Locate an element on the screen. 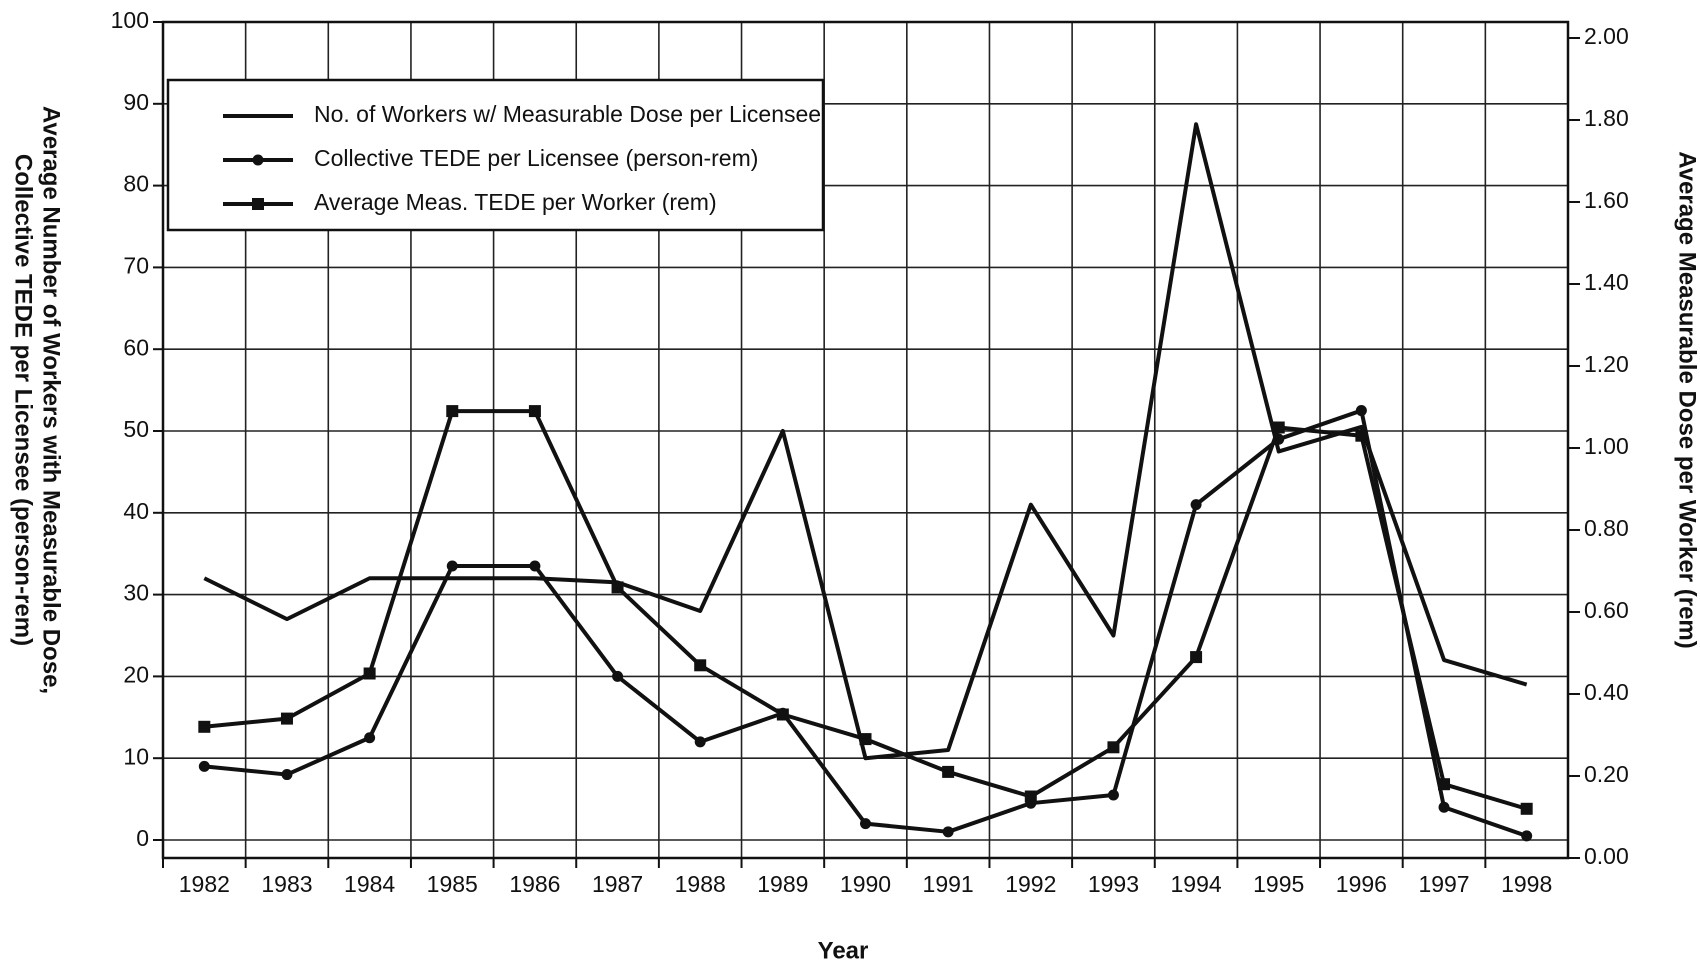  x-tick-label: 1991 is located at coordinates (948, 884).